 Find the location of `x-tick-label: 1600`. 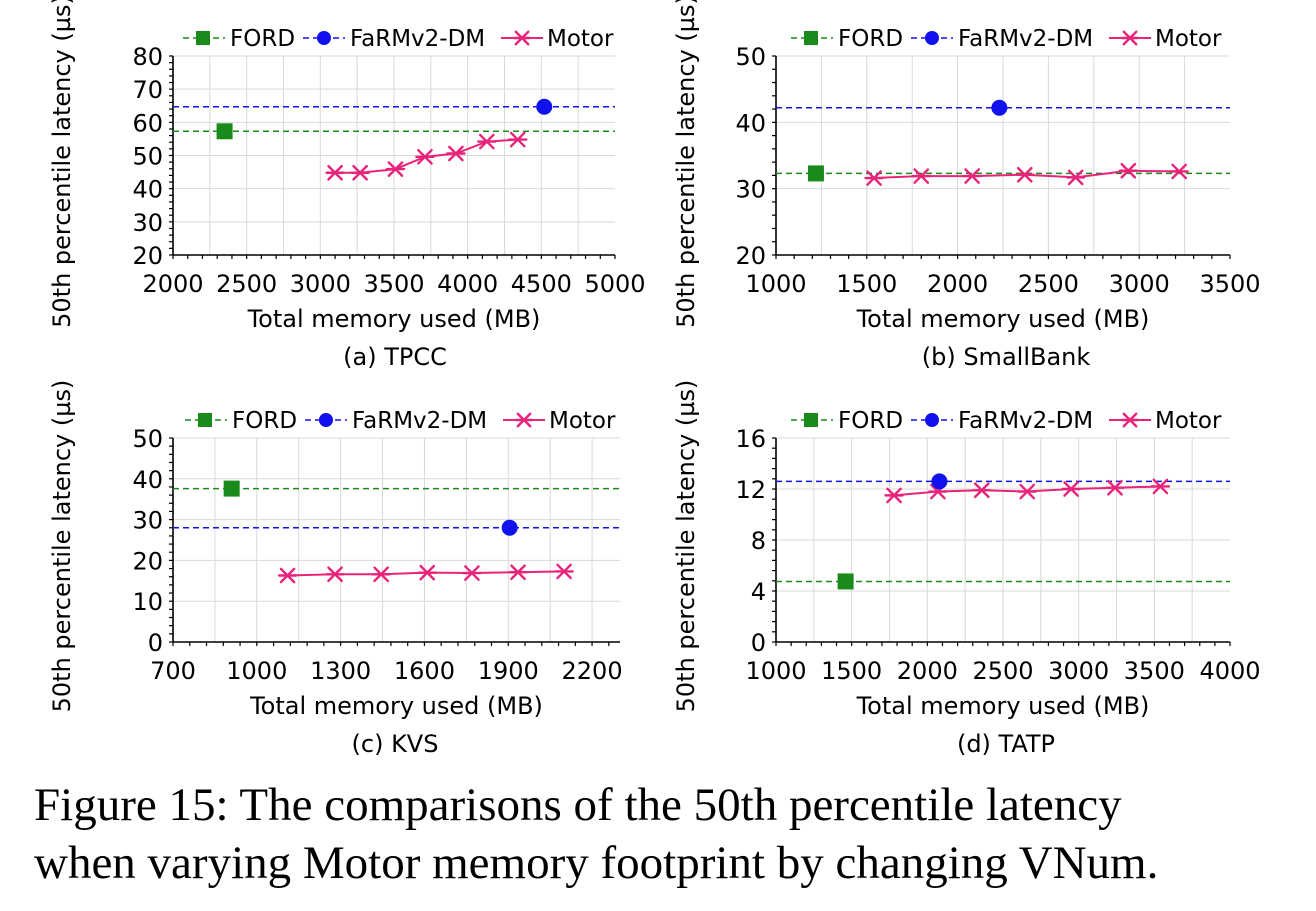

x-tick-label: 1600 is located at coordinates (424, 671).